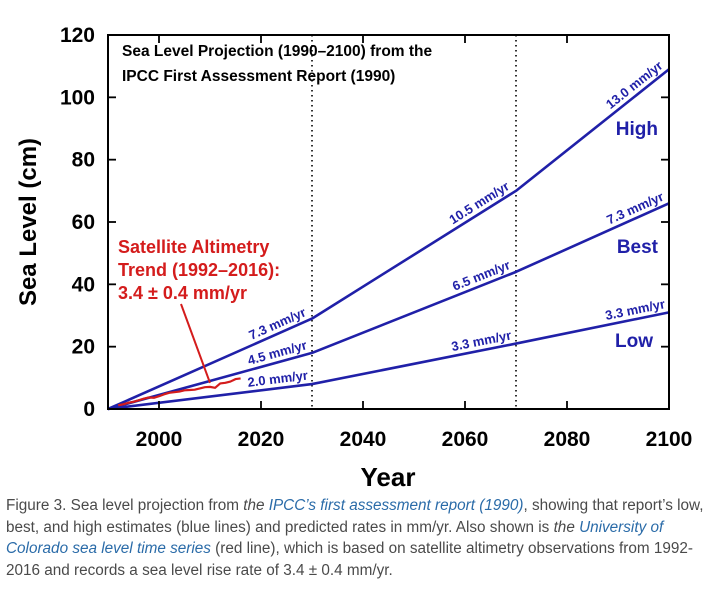 The height and width of the screenshot is (591, 720). What do you see at coordinates (363, 439) in the screenshot?
I see `x-tick-label-2040: 2040` at bounding box center [363, 439].